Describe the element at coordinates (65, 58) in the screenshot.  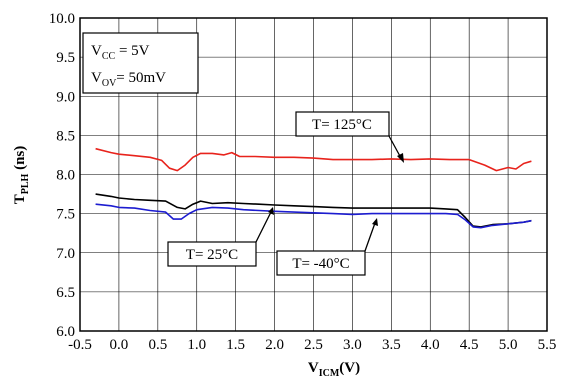
I see `y-tick-label: 9.5` at that location.